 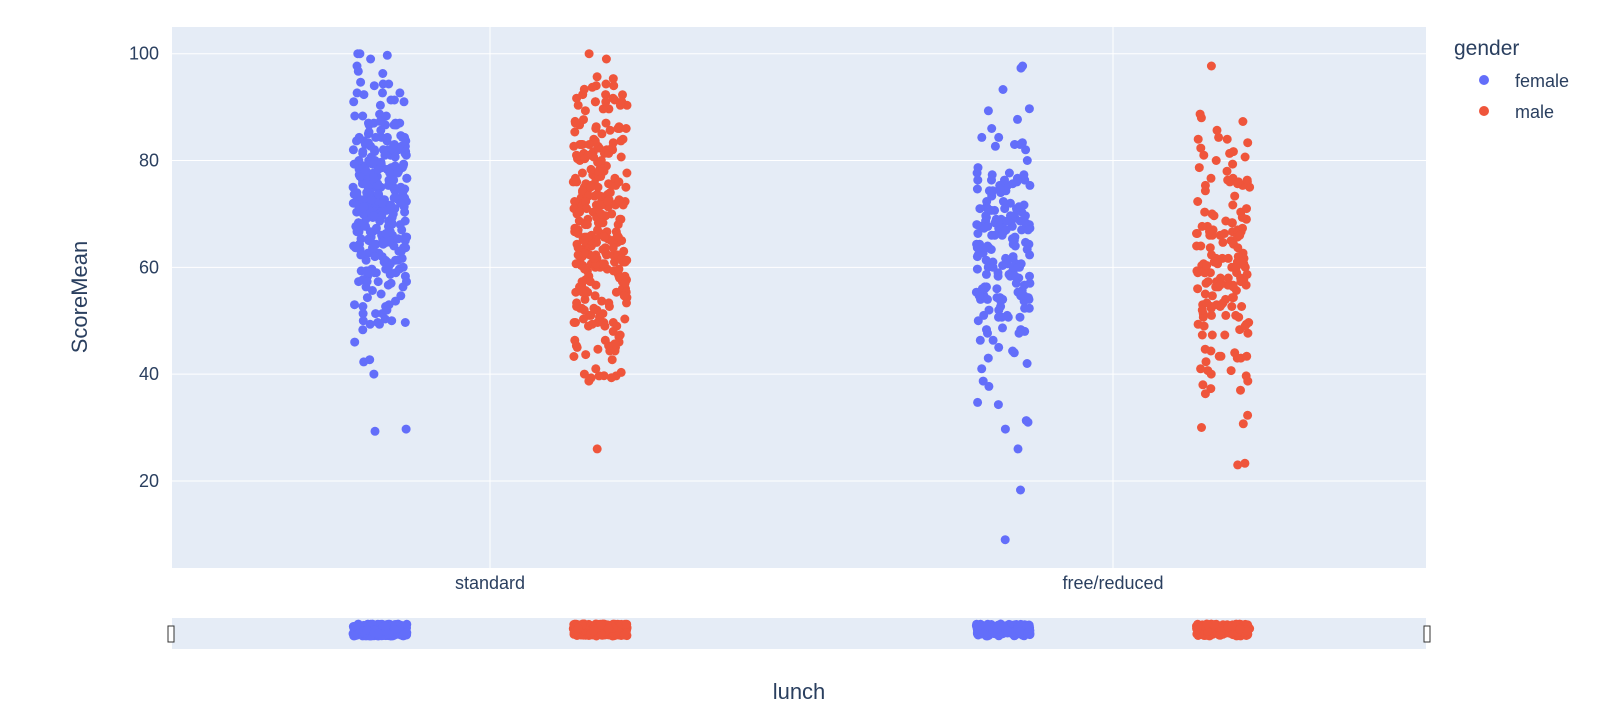 What do you see at coordinates (1427, 634) in the screenshot?
I see `range-slider-right-handle` at bounding box center [1427, 634].